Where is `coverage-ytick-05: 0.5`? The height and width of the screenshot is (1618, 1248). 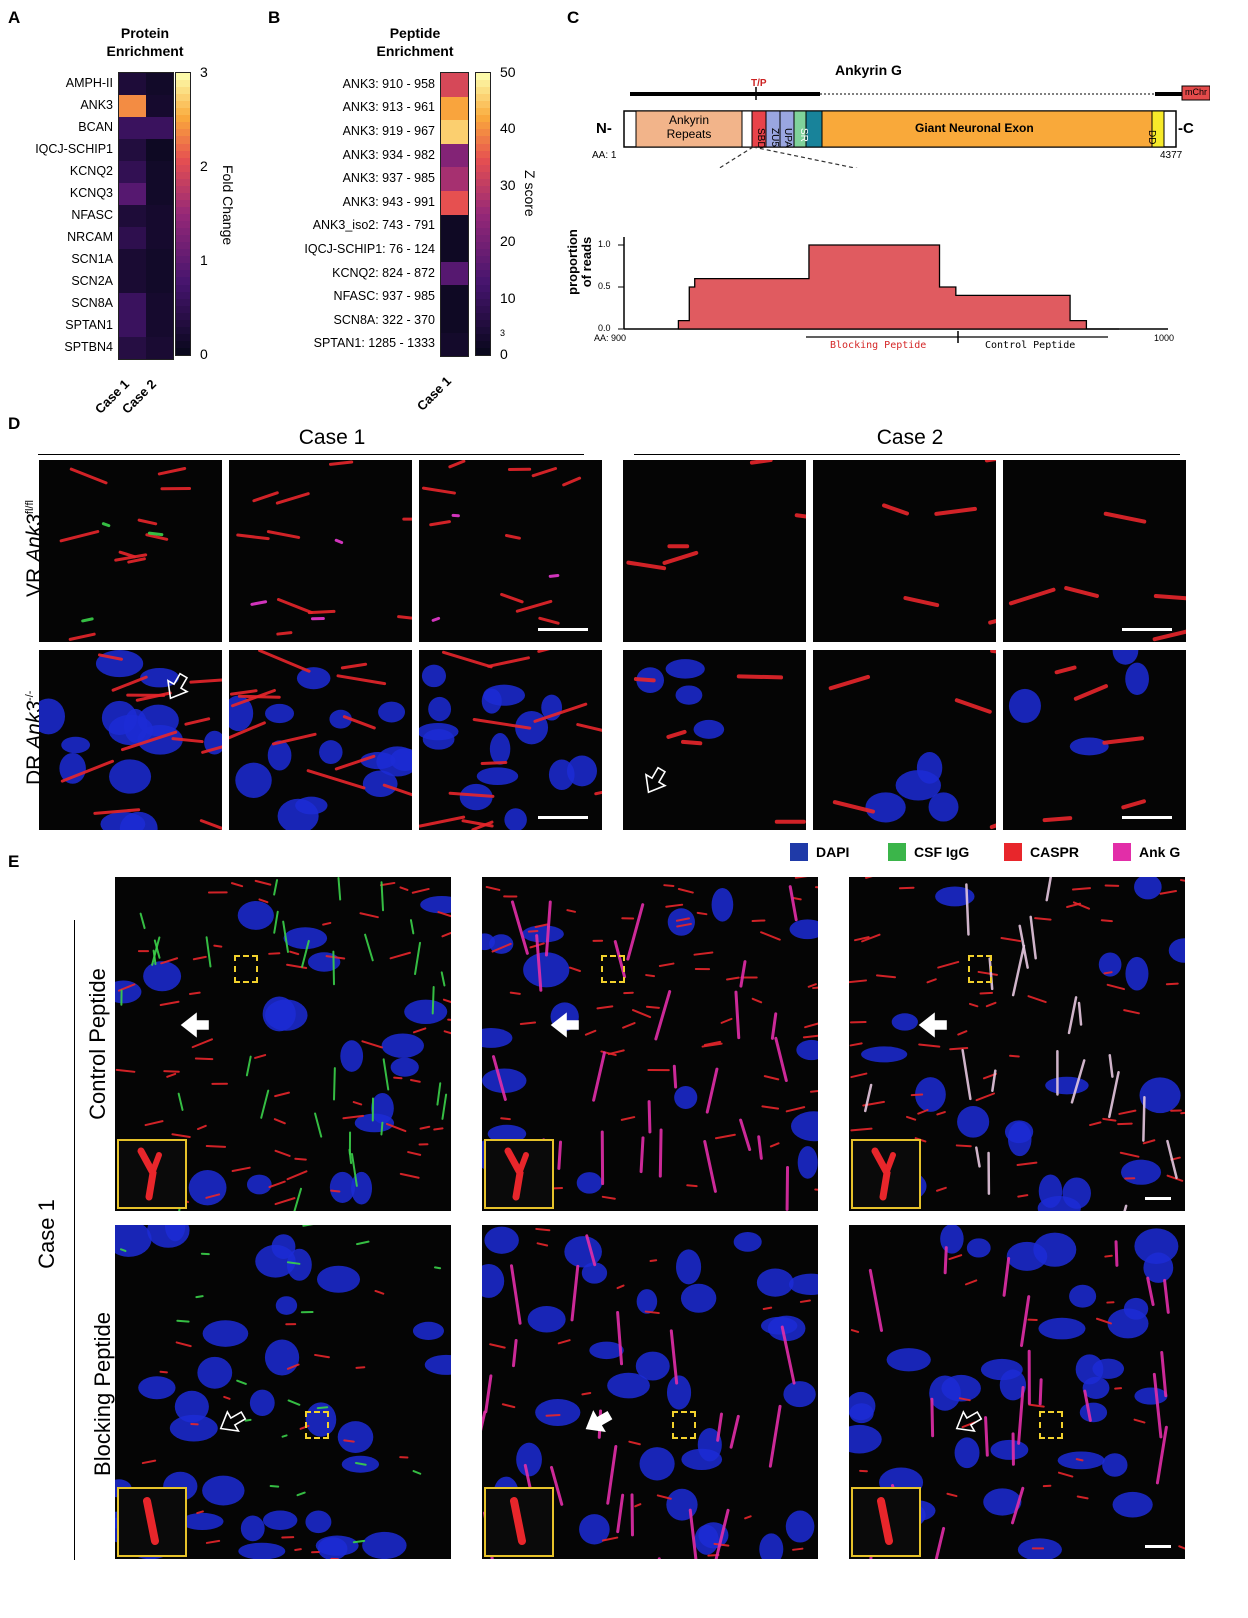
coverage-ytick-05: 0.5 is located at coordinates (604, 286).